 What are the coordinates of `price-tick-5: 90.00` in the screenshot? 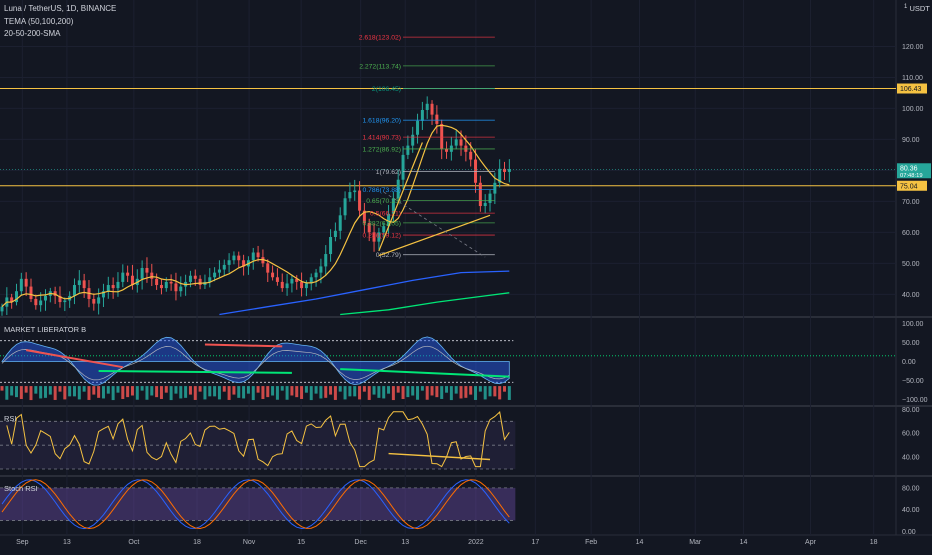 It's located at (911, 140).